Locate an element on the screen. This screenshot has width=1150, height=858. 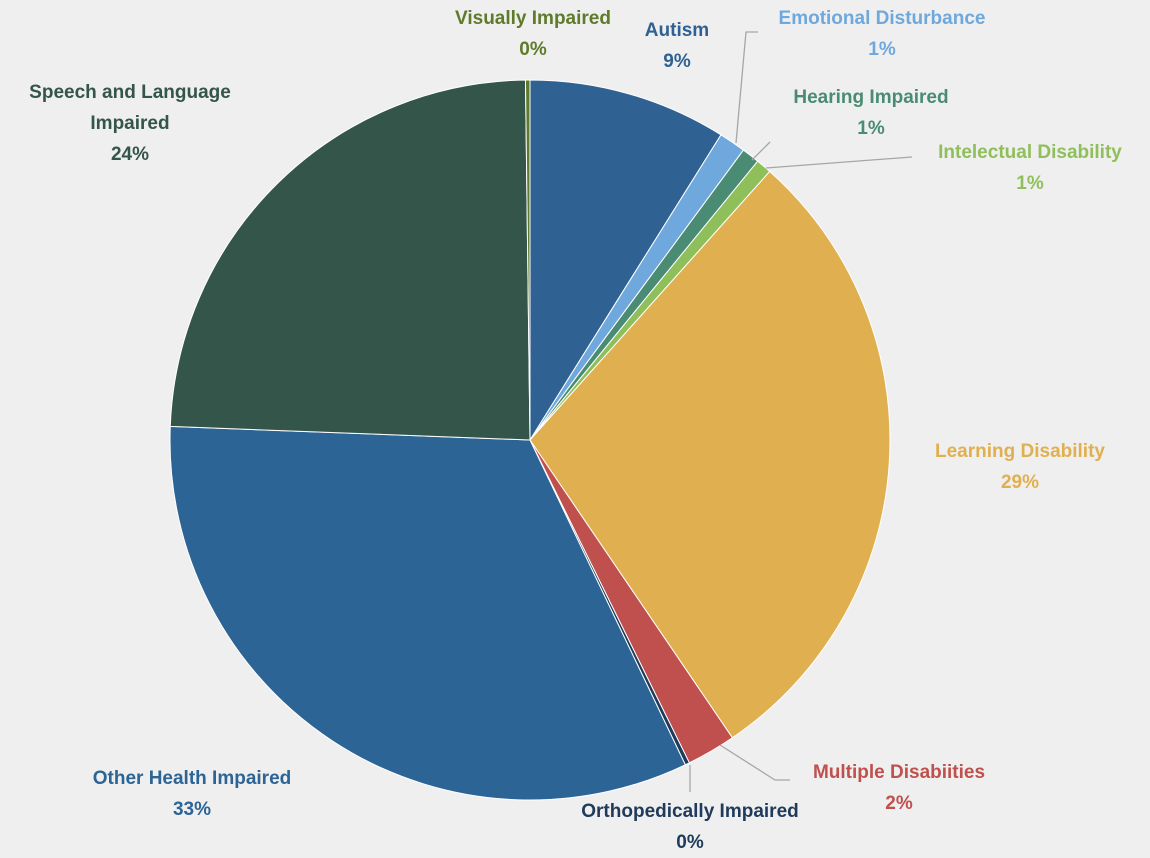
category-label: Autism is located at coordinates (677, 30).